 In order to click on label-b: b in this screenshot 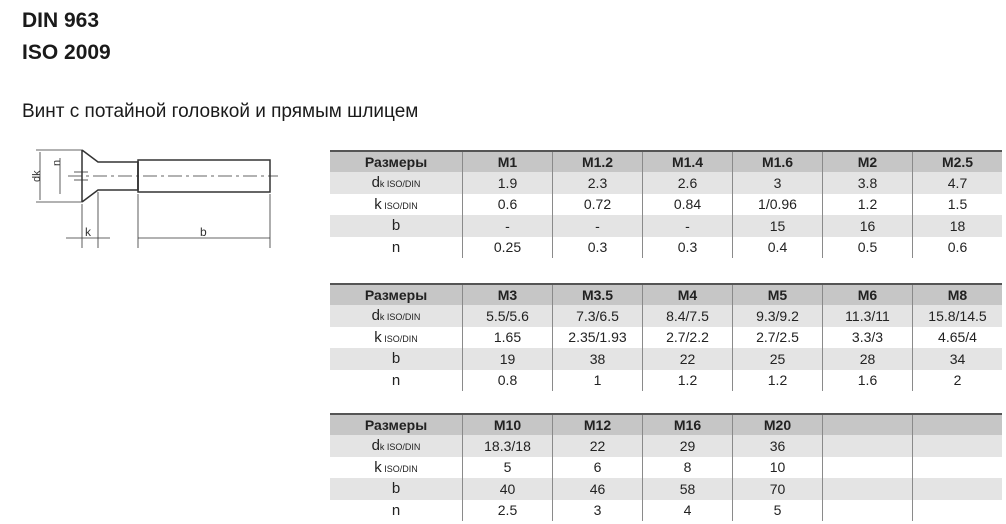, I will do `click(203, 232)`.